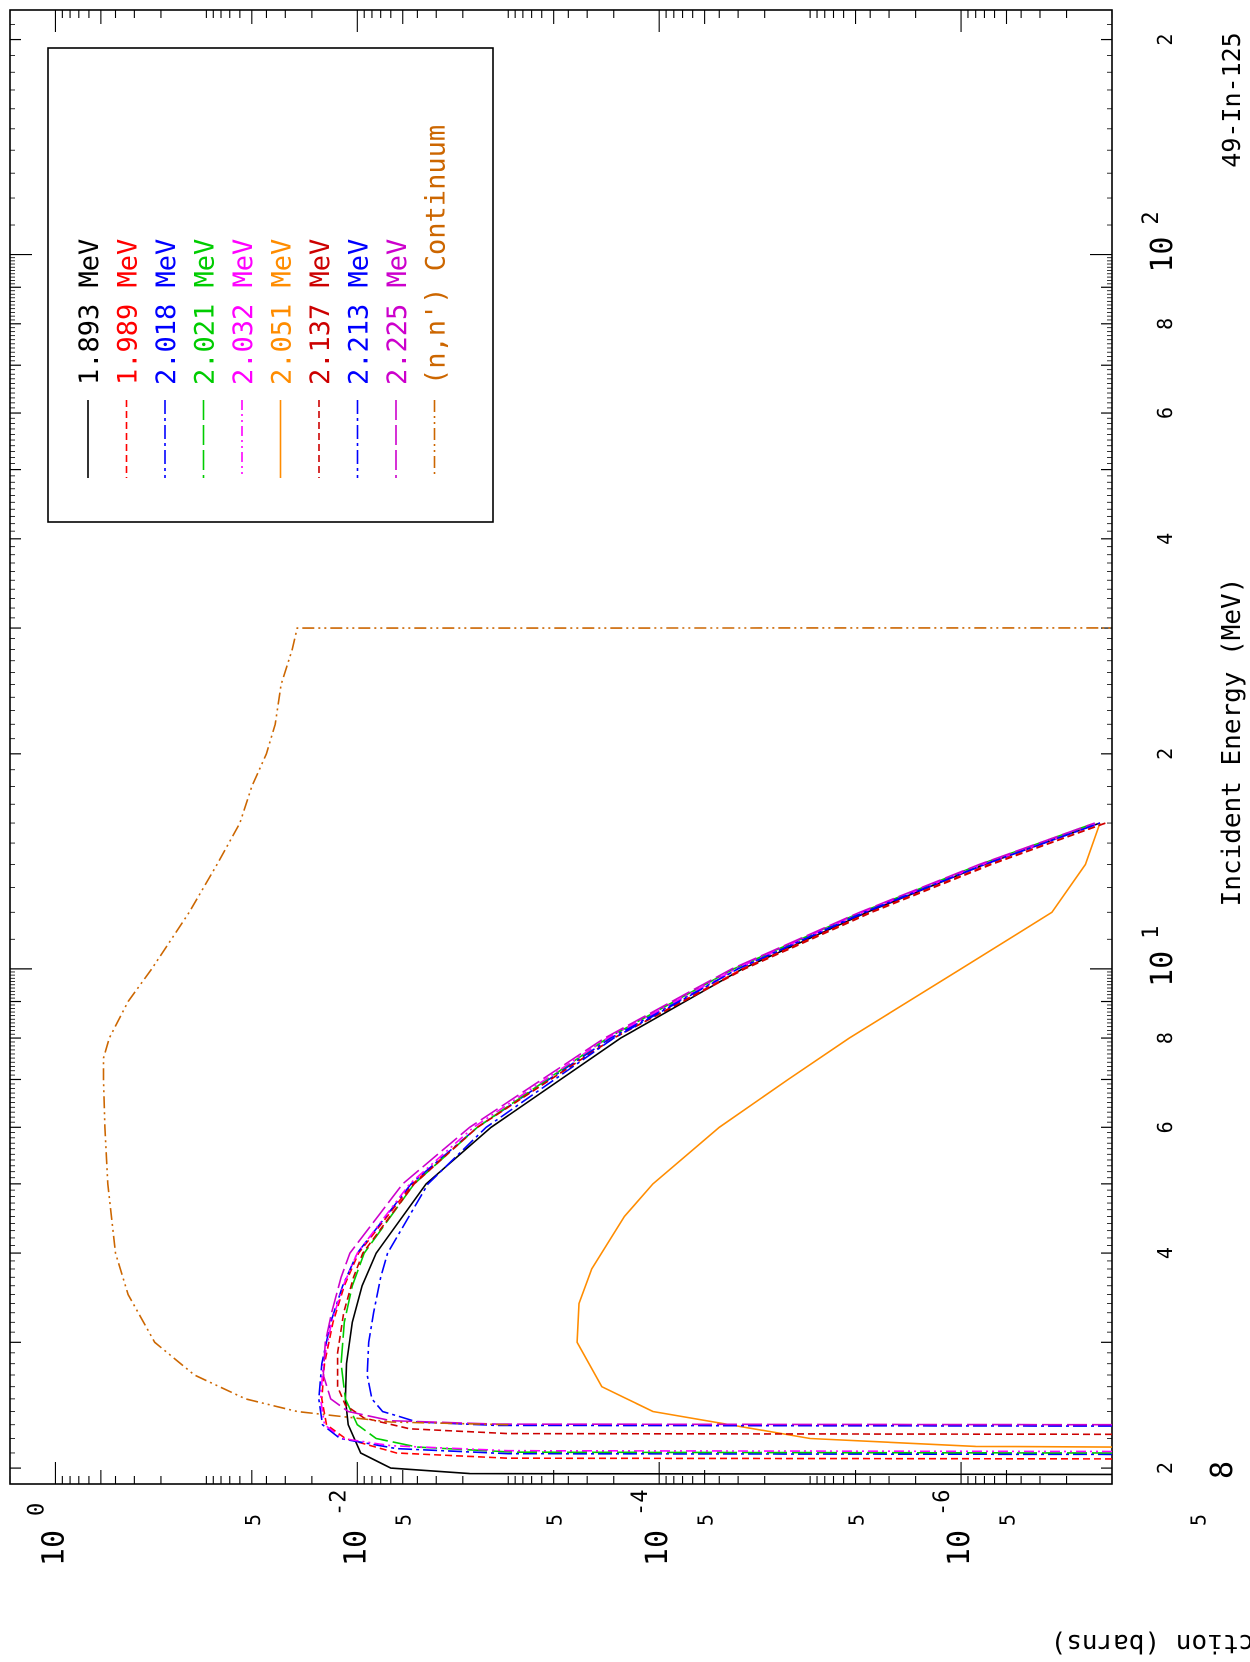 This screenshot has height=1662, width=1250. I want to click on svg-text: -4, so click(640, 1503).